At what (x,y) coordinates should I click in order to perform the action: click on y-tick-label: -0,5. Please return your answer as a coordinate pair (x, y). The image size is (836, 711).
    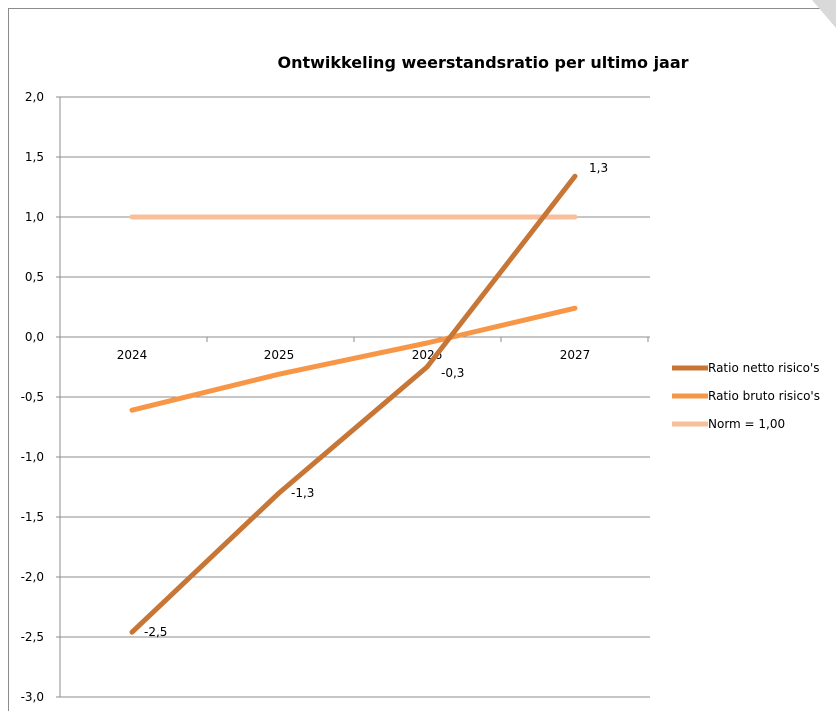
    Looking at the image, I should click on (32, 397).